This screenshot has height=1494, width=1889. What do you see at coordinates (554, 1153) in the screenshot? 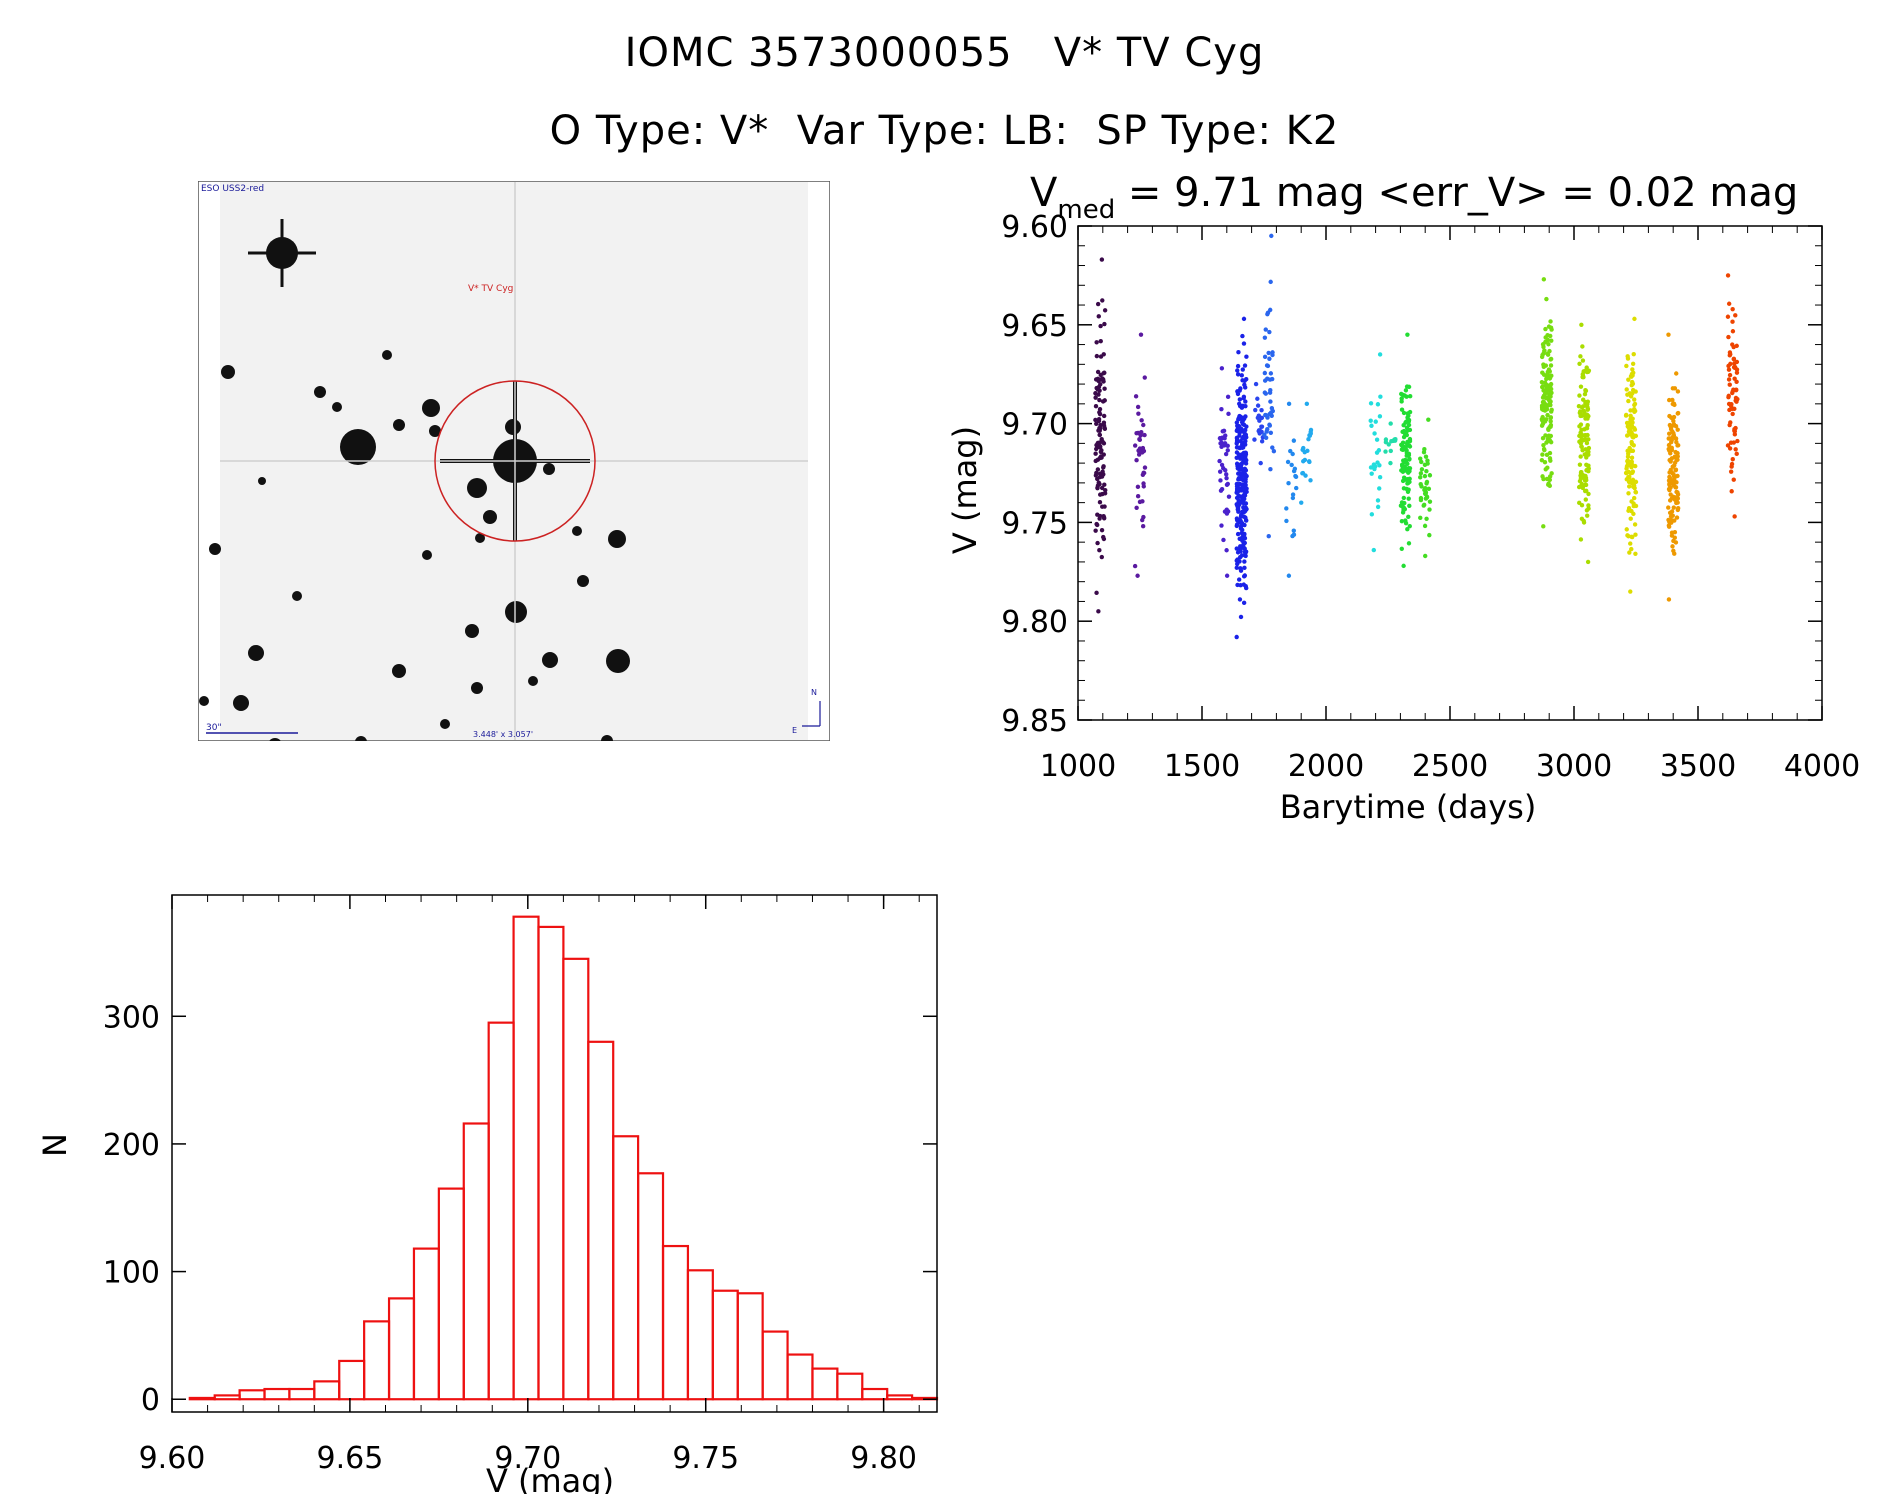
I see `histogram-frame` at bounding box center [554, 1153].